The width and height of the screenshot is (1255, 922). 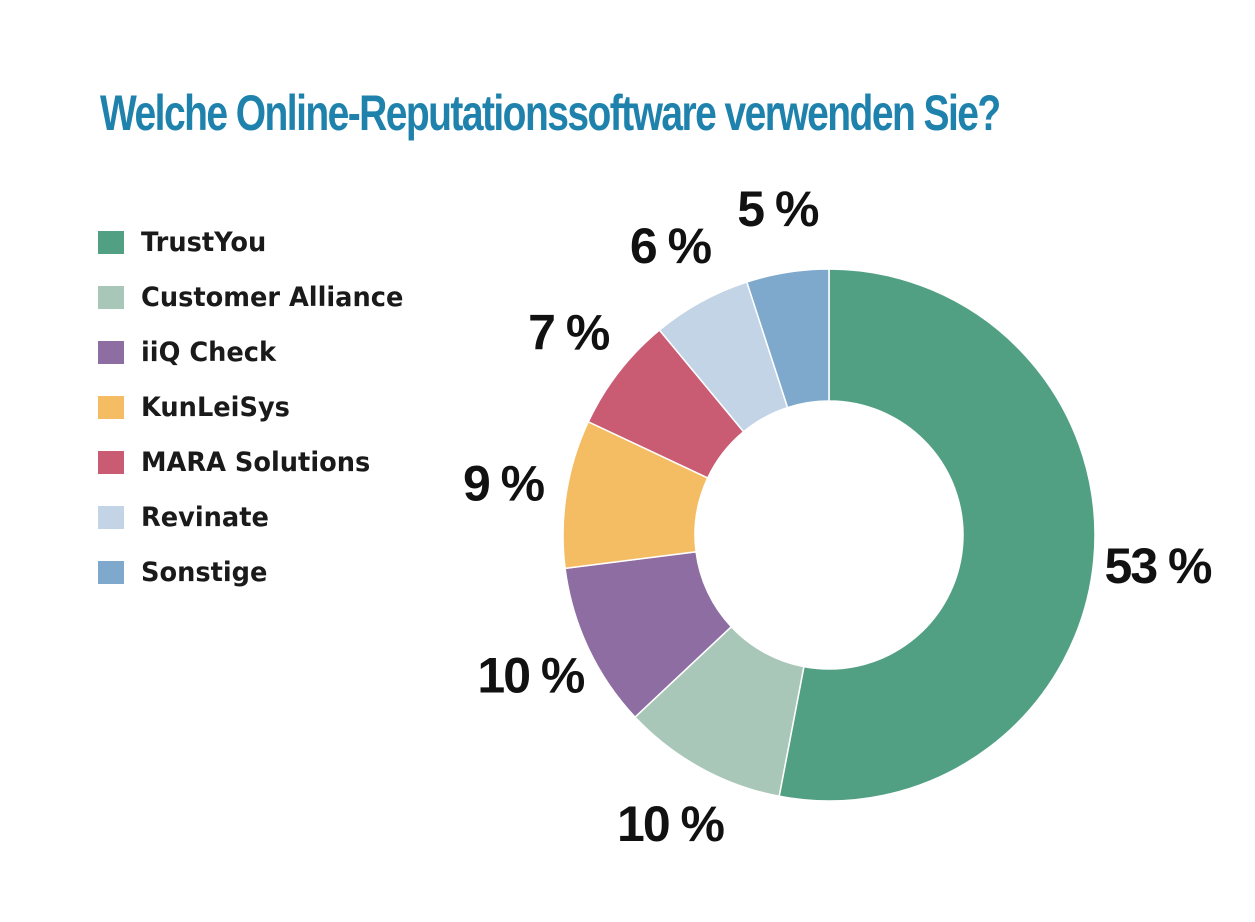 I want to click on legend-label: KunLeiSys, so click(x=215, y=407).